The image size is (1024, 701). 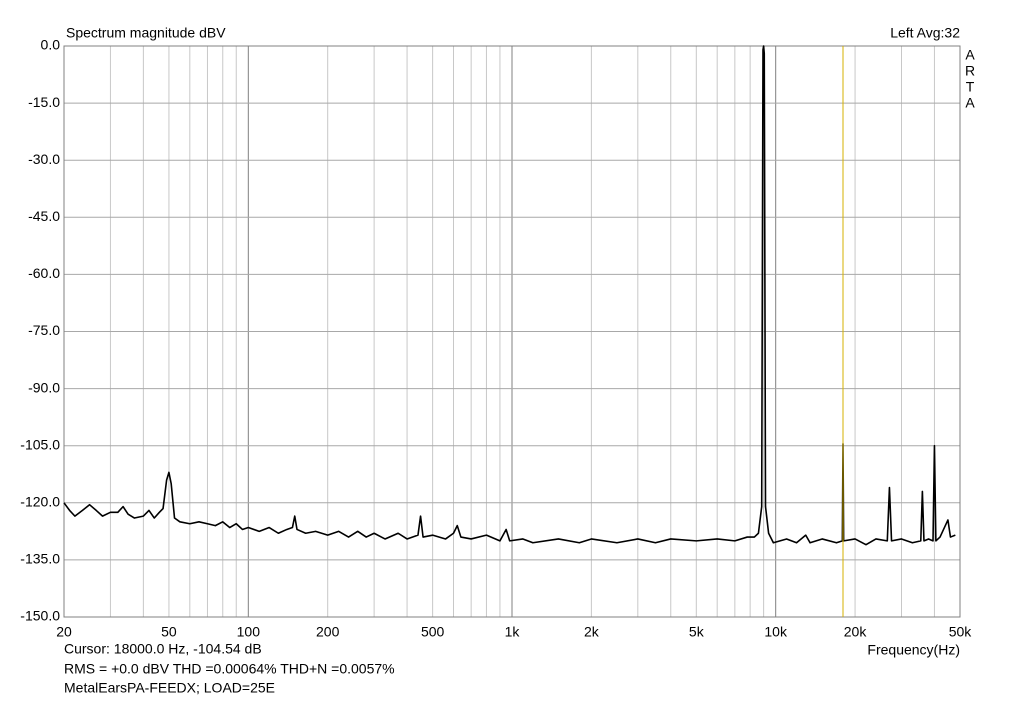 I want to click on y-tick-label: -15.0, so click(x=44, y=102).